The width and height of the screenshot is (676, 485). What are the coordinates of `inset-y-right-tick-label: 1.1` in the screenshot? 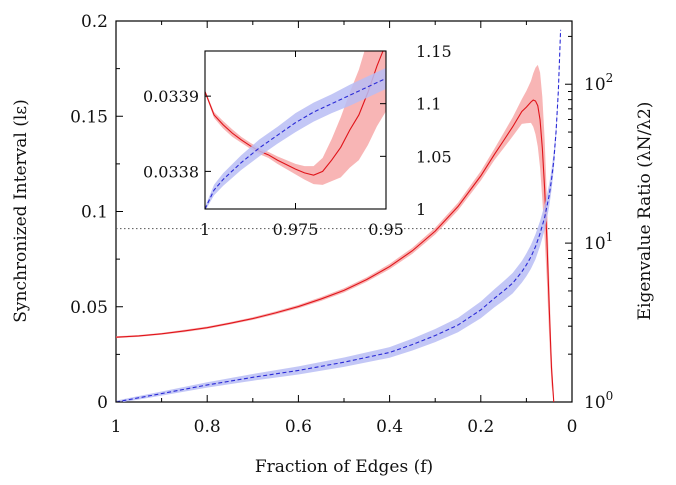 It's located at (428, 104).